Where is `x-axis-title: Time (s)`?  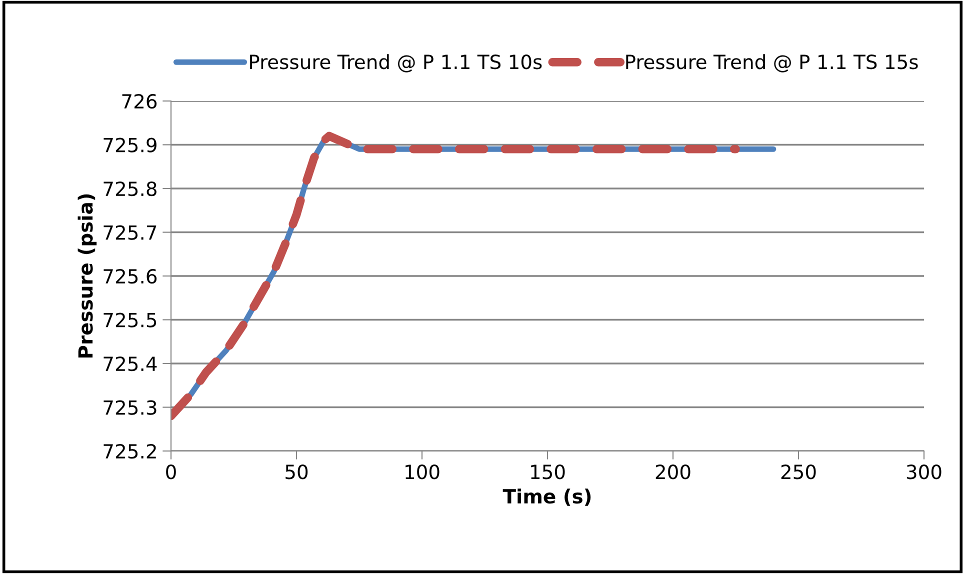
x-axis-title: Time (s) is located at coordinates (546, 497).